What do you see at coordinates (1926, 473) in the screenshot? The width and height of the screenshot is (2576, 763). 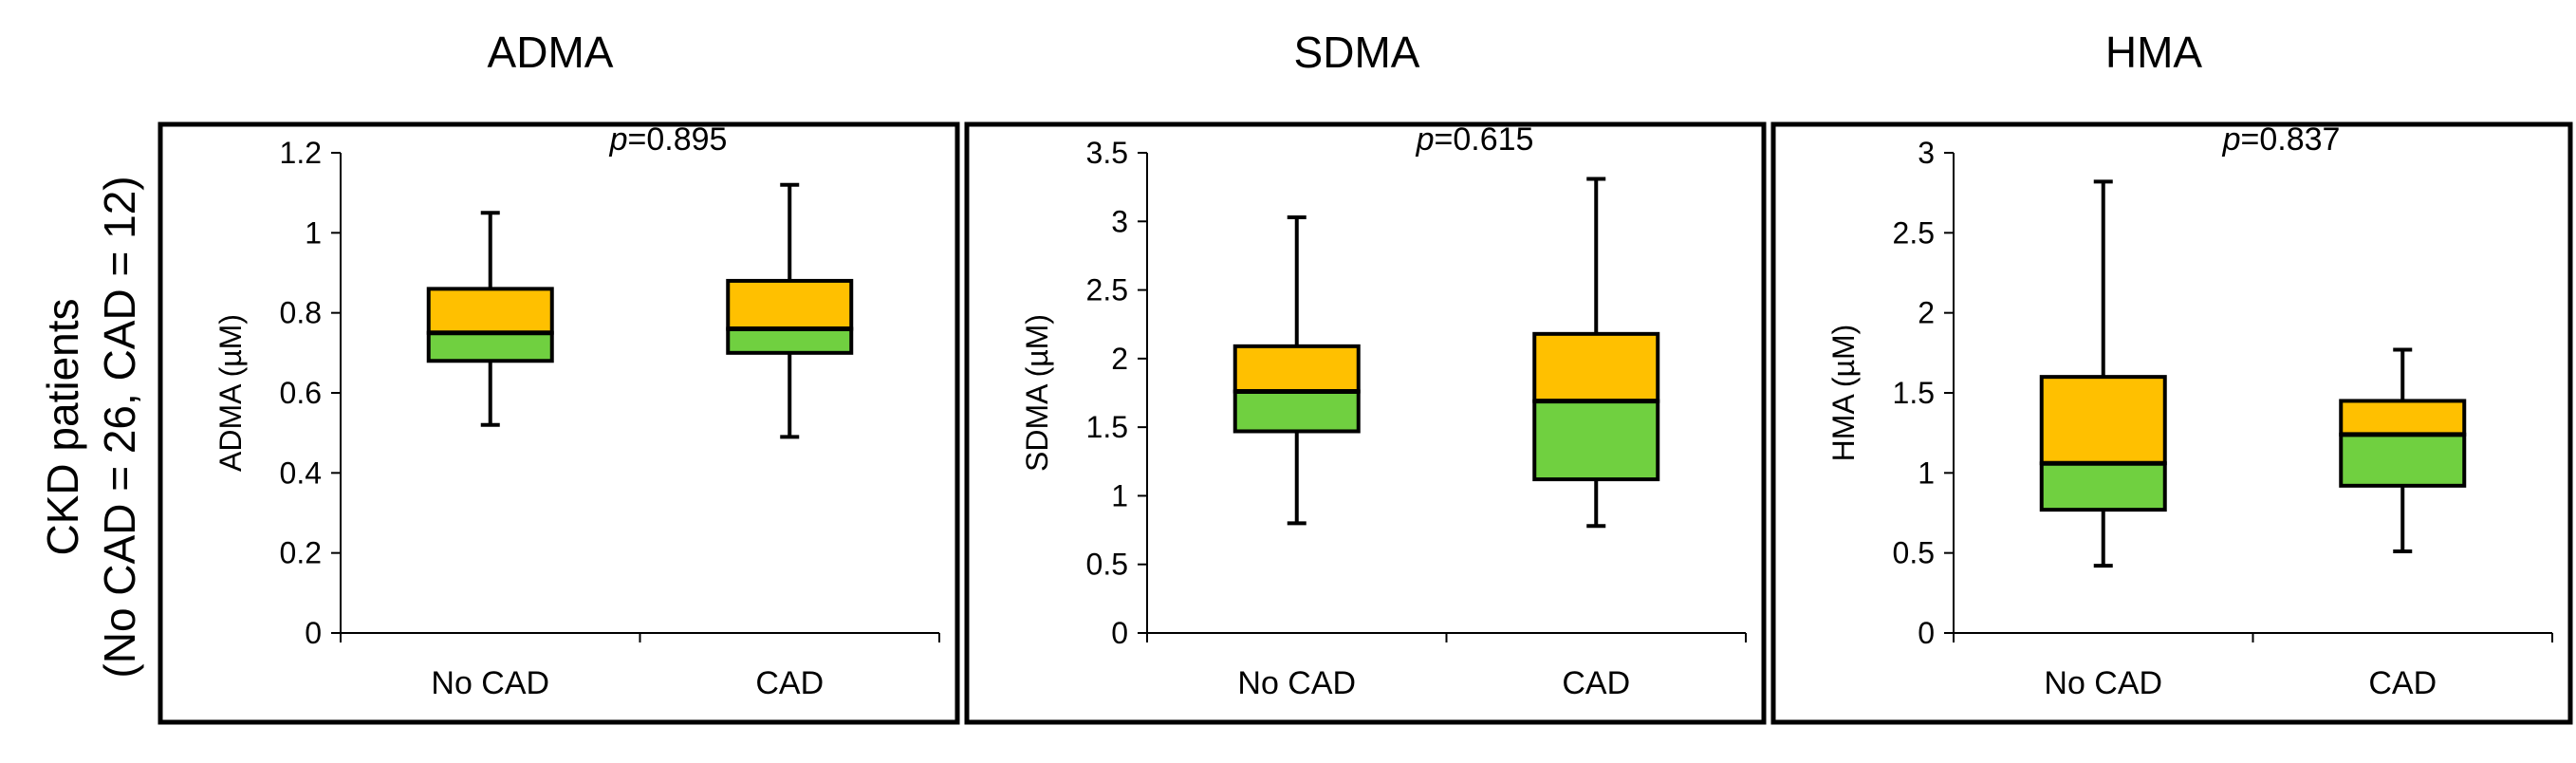 I see `hma-y-tick-label: 1` at bounding box center [1926, 473].